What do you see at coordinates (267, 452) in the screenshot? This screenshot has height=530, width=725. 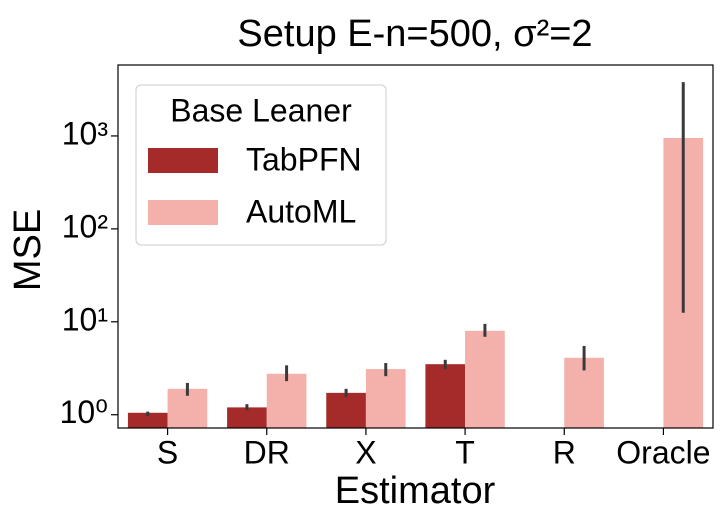 I see `x-tick-label: DR` at bounding box center [267, 452].